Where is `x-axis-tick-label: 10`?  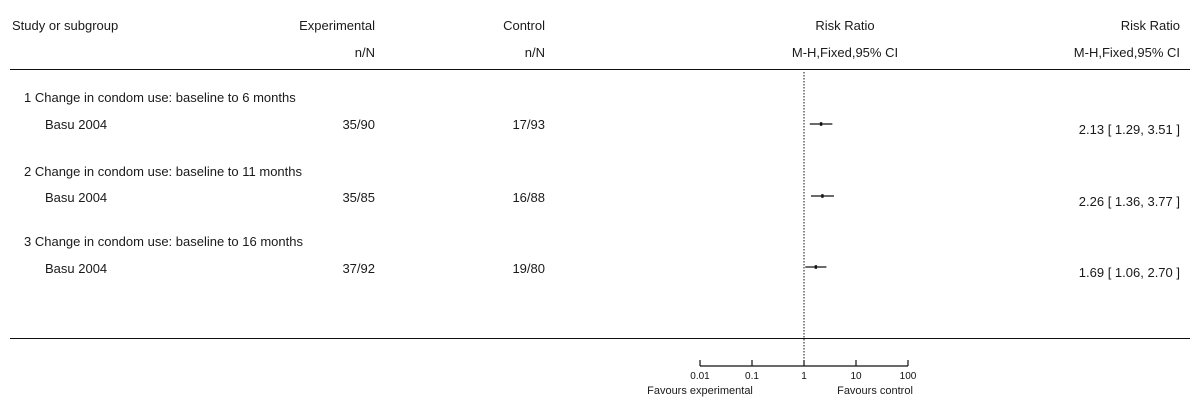 x-axis-tick-label: 10 is located at coordinates (856, 376).